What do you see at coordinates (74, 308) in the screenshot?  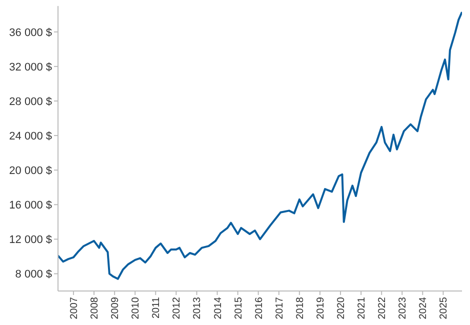 I see `x-tick-label: 2007` at bounding box center [74, 308].